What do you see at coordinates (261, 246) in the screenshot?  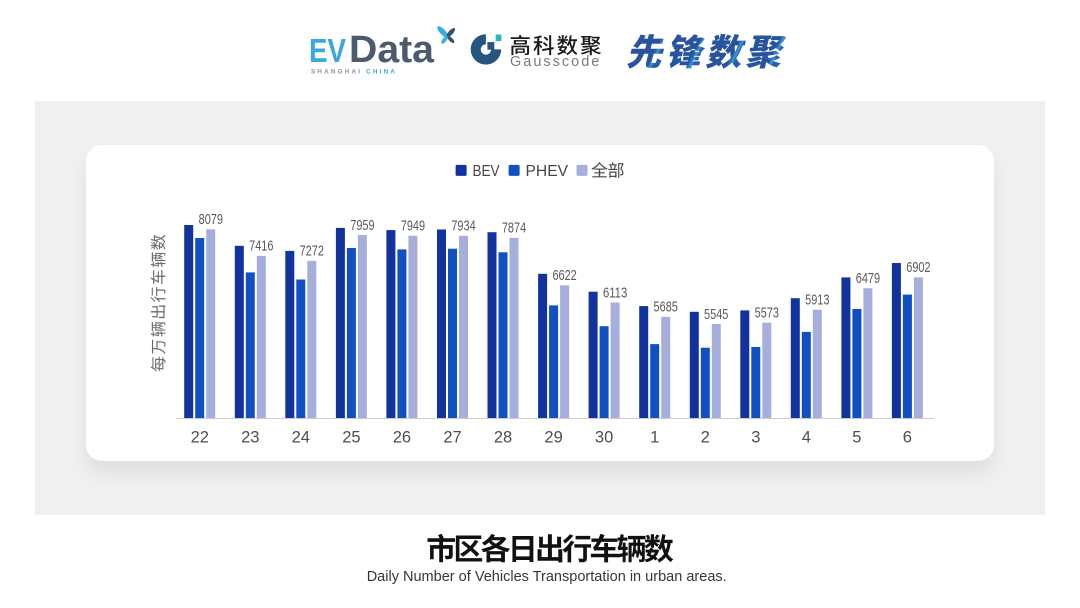 I see `svg-text: 7416` at bounding box center [261, 246].